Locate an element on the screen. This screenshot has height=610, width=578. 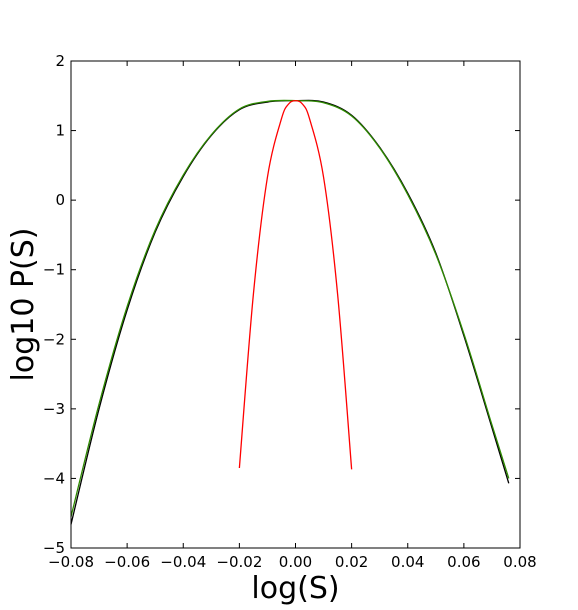
y-tick-label: −1 is located at coordinates (54, 270).